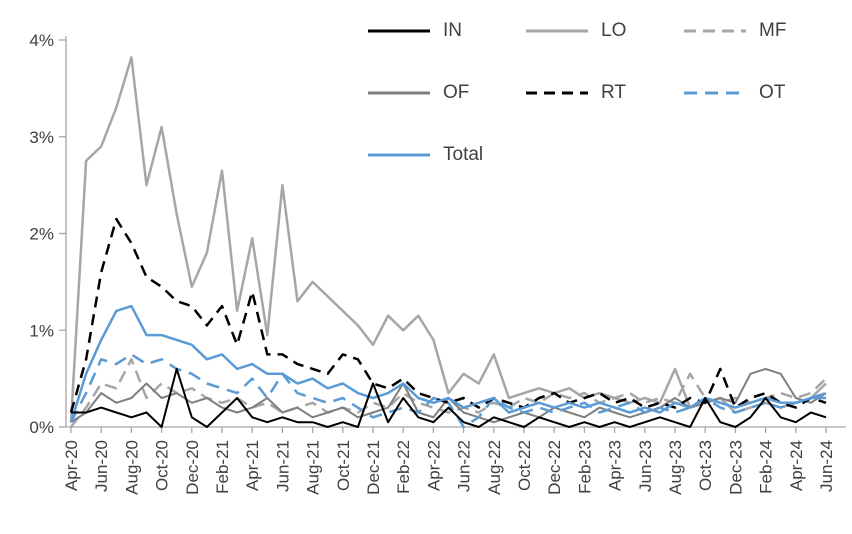 The image size is (852, 534). What do you see at coordinates (773, 30) in the screenshot?
I see `legend-label-mf: MF` at bounding box center [773, 30].